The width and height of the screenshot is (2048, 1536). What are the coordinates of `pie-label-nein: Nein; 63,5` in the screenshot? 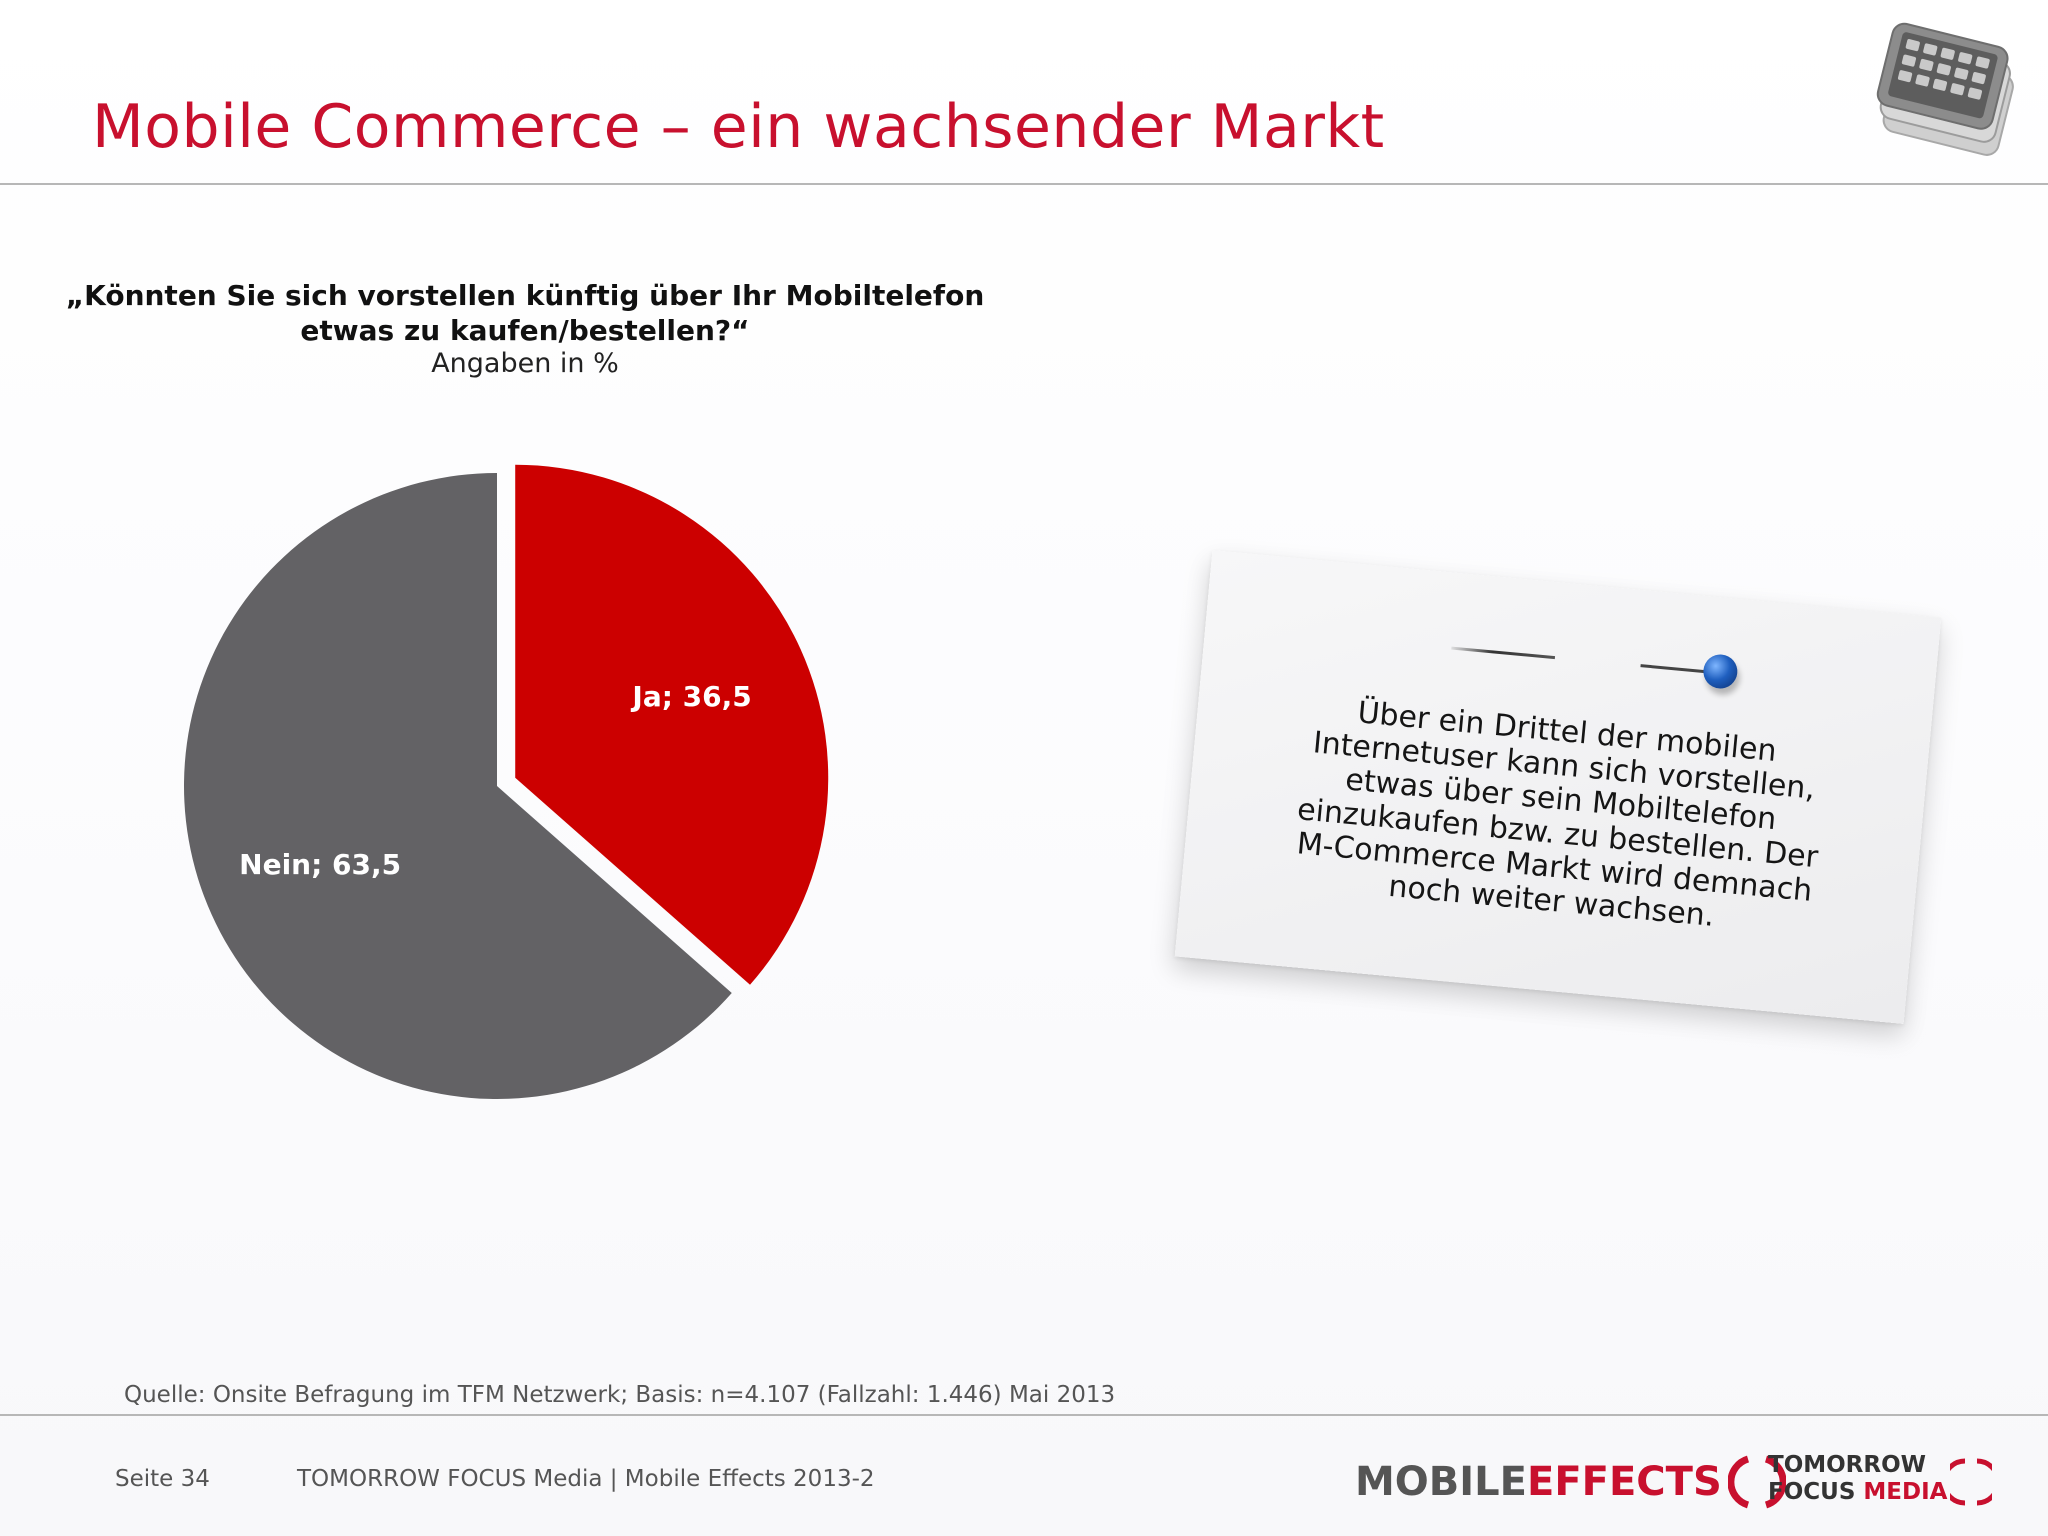 It's located at (320, 864).